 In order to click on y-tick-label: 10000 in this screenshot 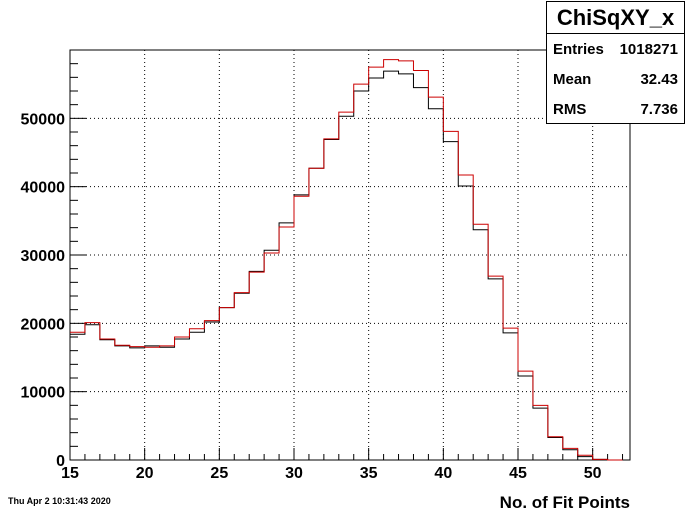, I will do `click(43, 393)`.